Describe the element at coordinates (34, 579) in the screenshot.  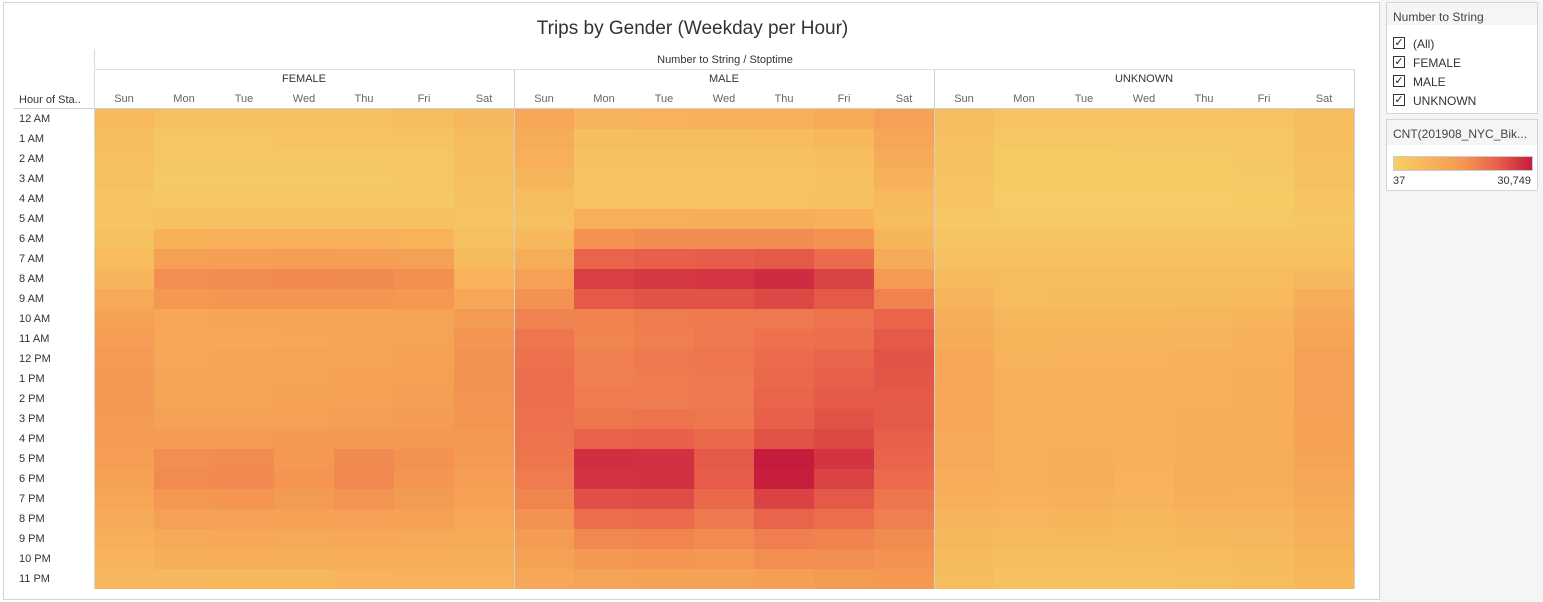
I see `hour-label: 11 PM` at that location.